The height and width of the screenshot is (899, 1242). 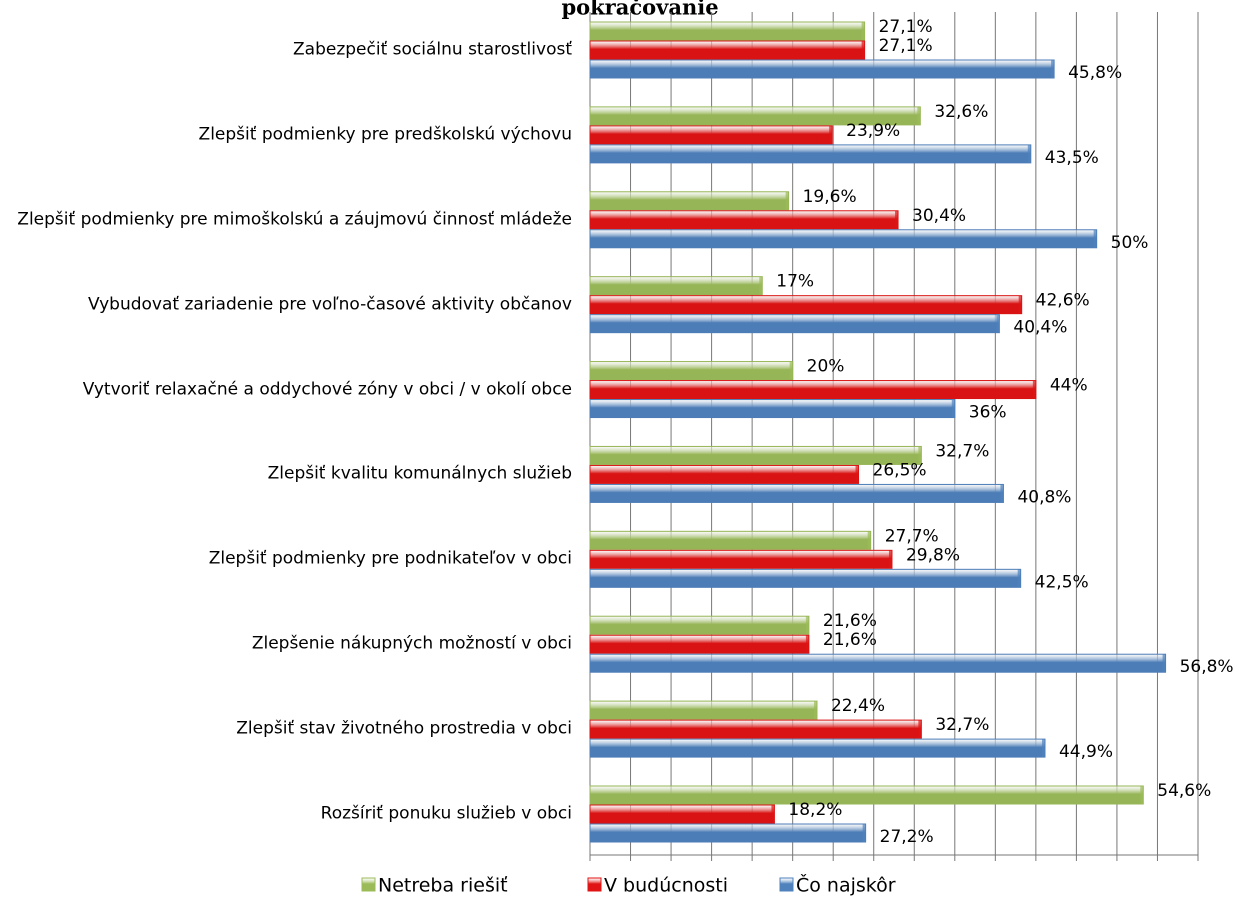 I want to click on value-label: 29,8%, so click(x=933, y=555).